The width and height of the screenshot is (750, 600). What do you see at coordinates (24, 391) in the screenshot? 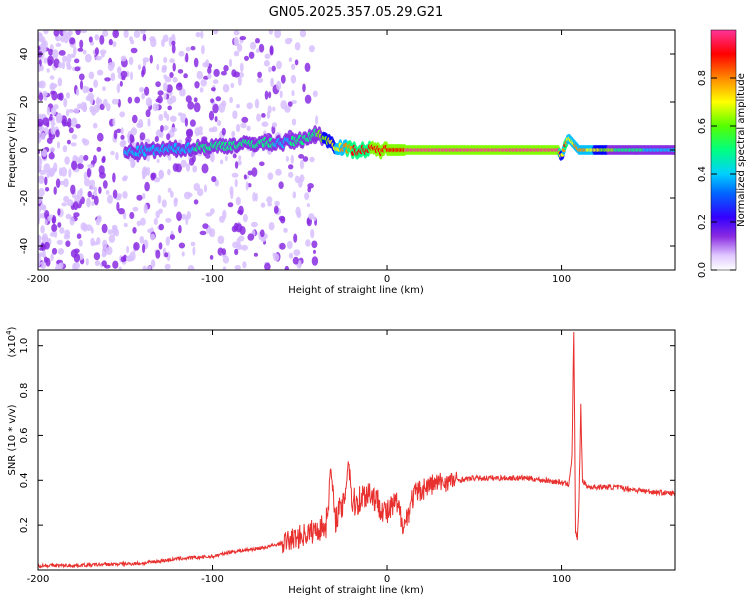
I see `y-tick-label: 0.8` at bounding box center [24, 391].